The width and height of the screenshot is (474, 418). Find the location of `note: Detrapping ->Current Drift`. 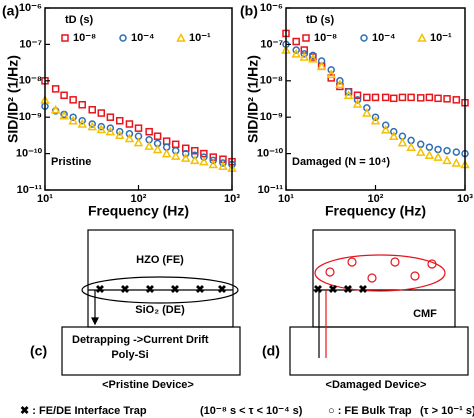

note: Detrapping ->Current Drift is located at coordinates (140, 340).